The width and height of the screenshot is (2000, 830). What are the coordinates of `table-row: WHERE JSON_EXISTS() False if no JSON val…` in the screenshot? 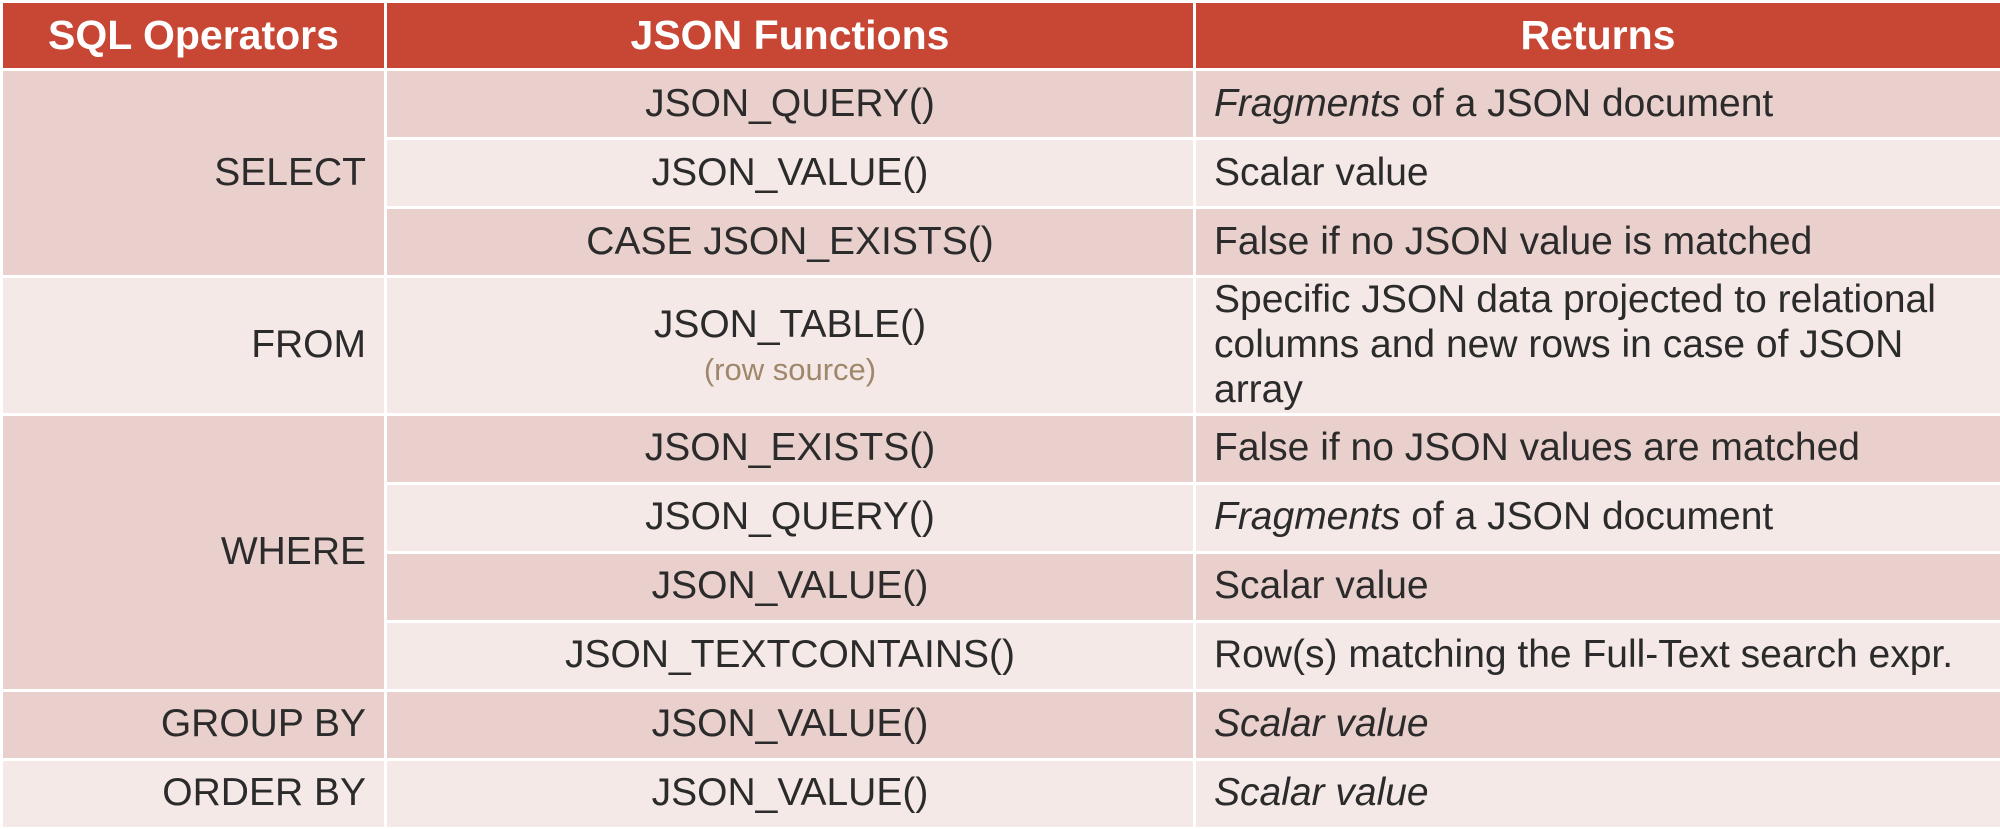 It's located at (1001, 448).